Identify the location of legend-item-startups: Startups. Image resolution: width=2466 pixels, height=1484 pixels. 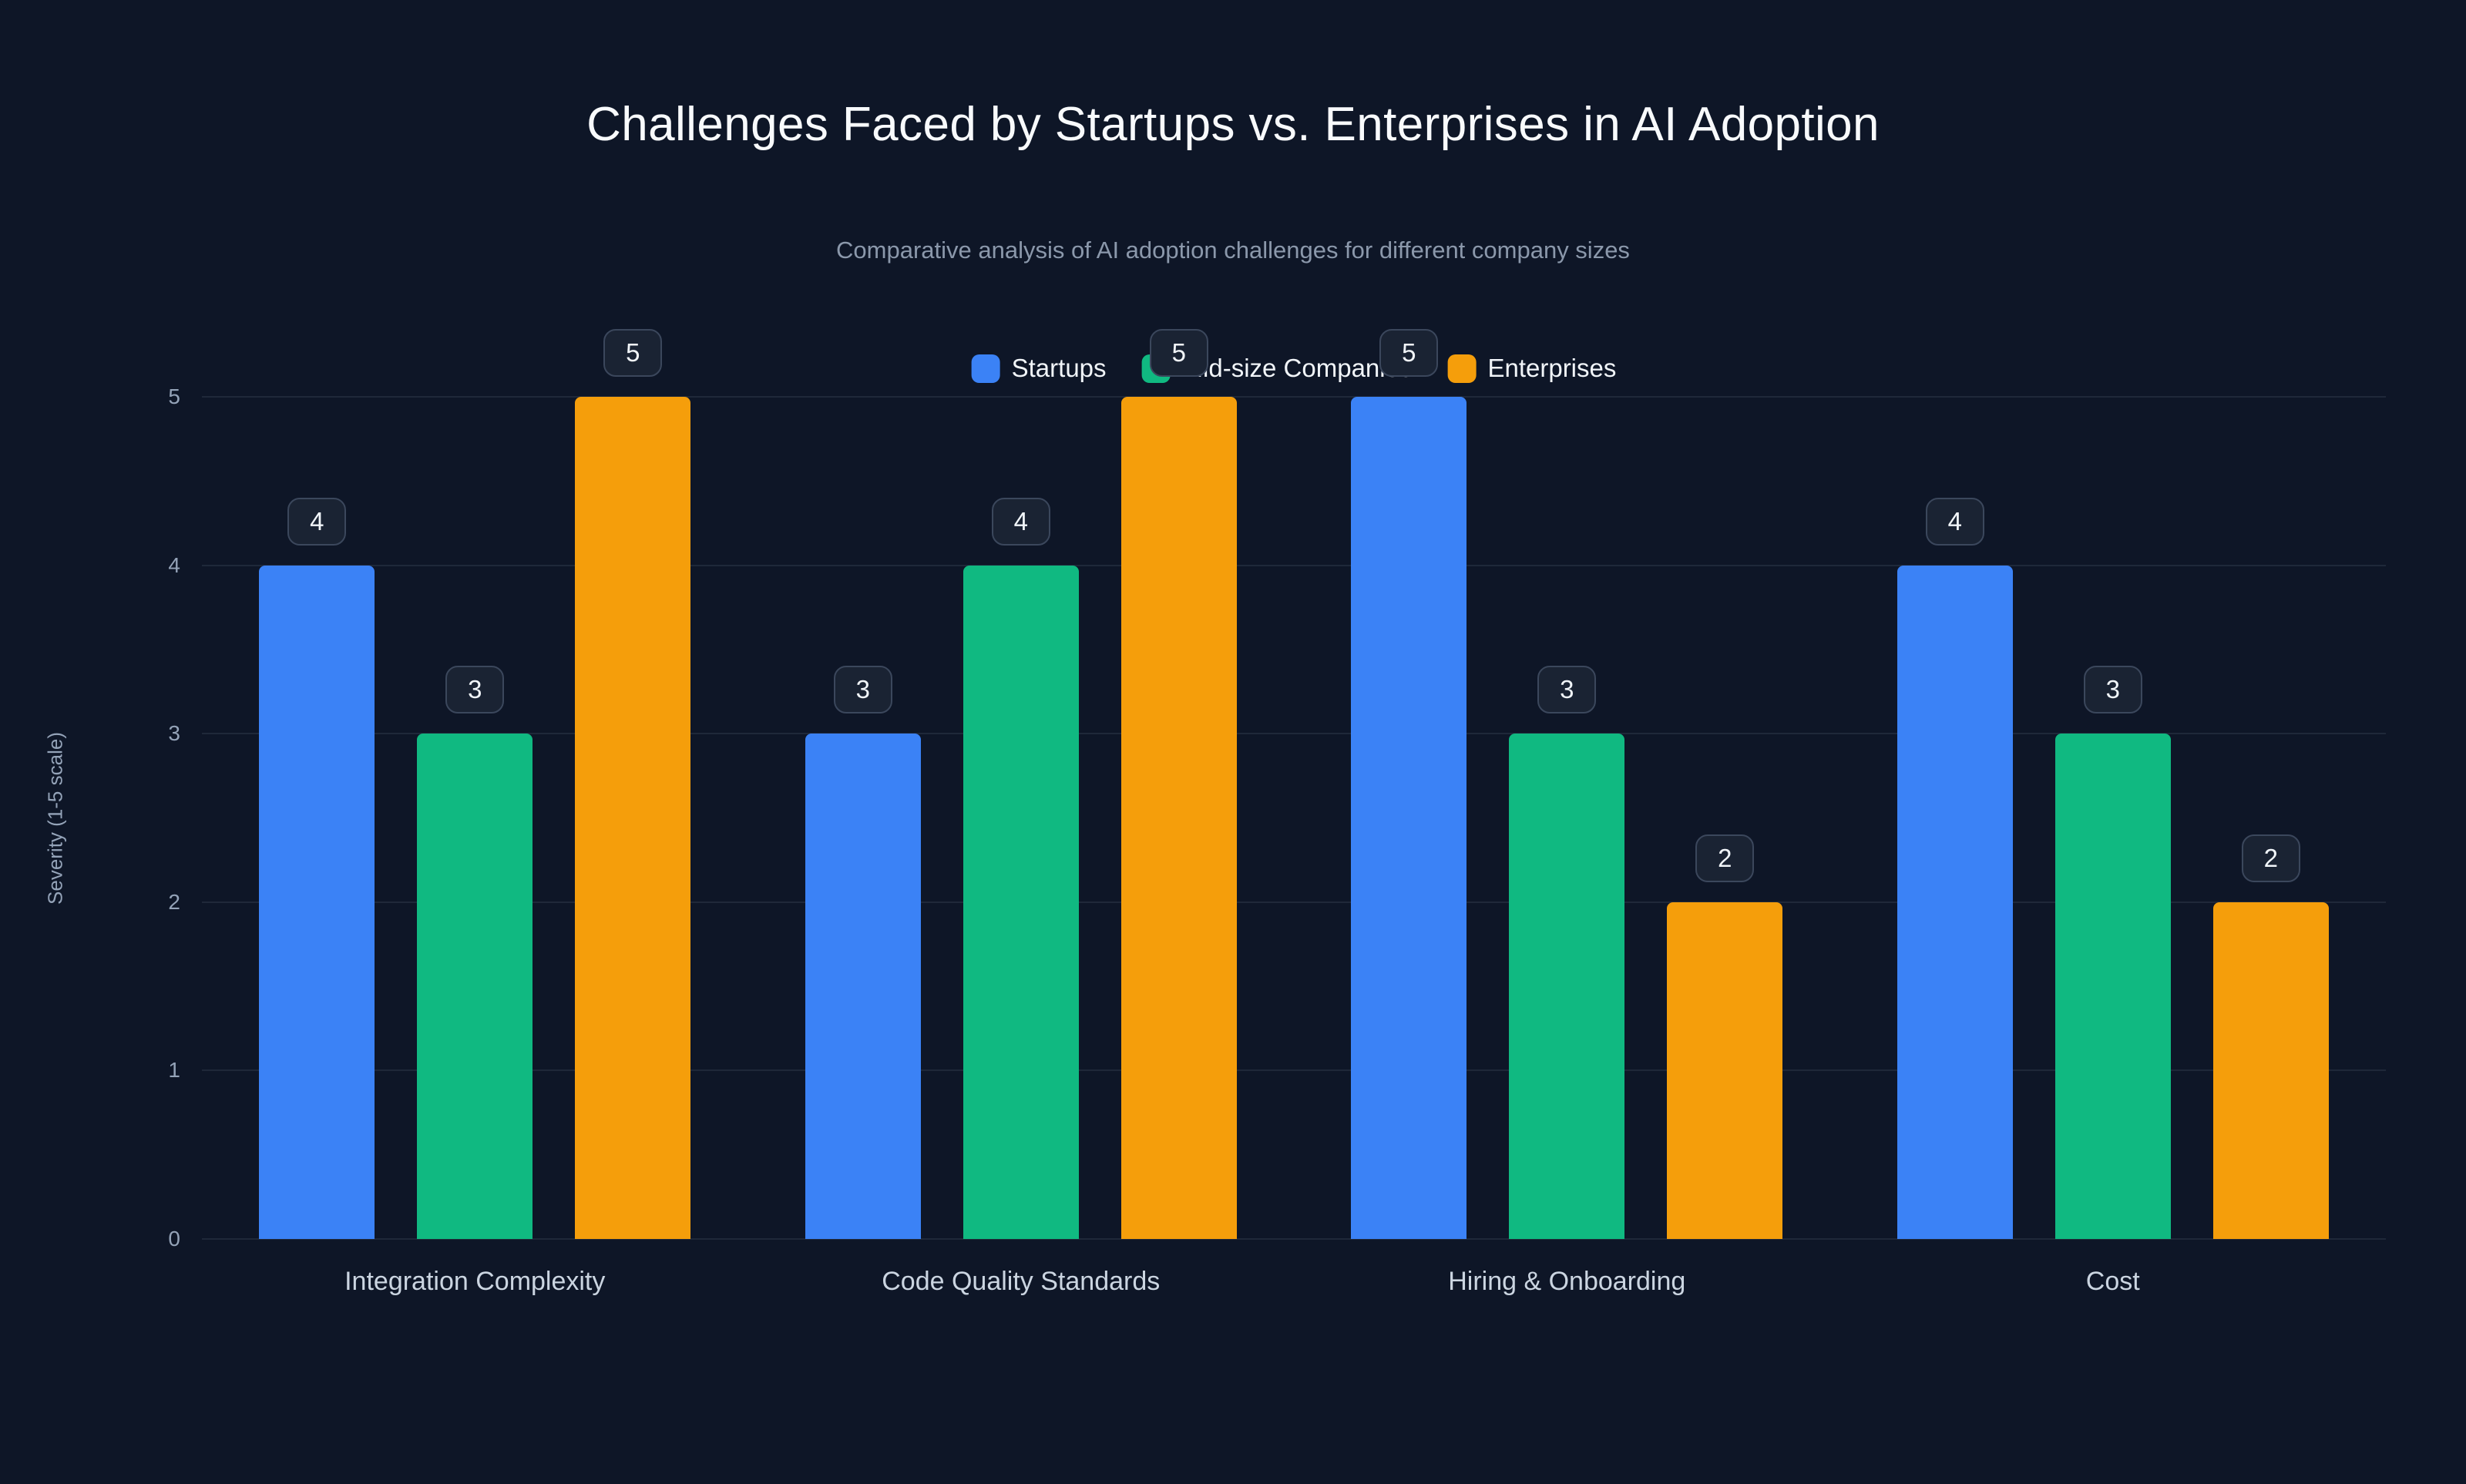
(1039, 368).